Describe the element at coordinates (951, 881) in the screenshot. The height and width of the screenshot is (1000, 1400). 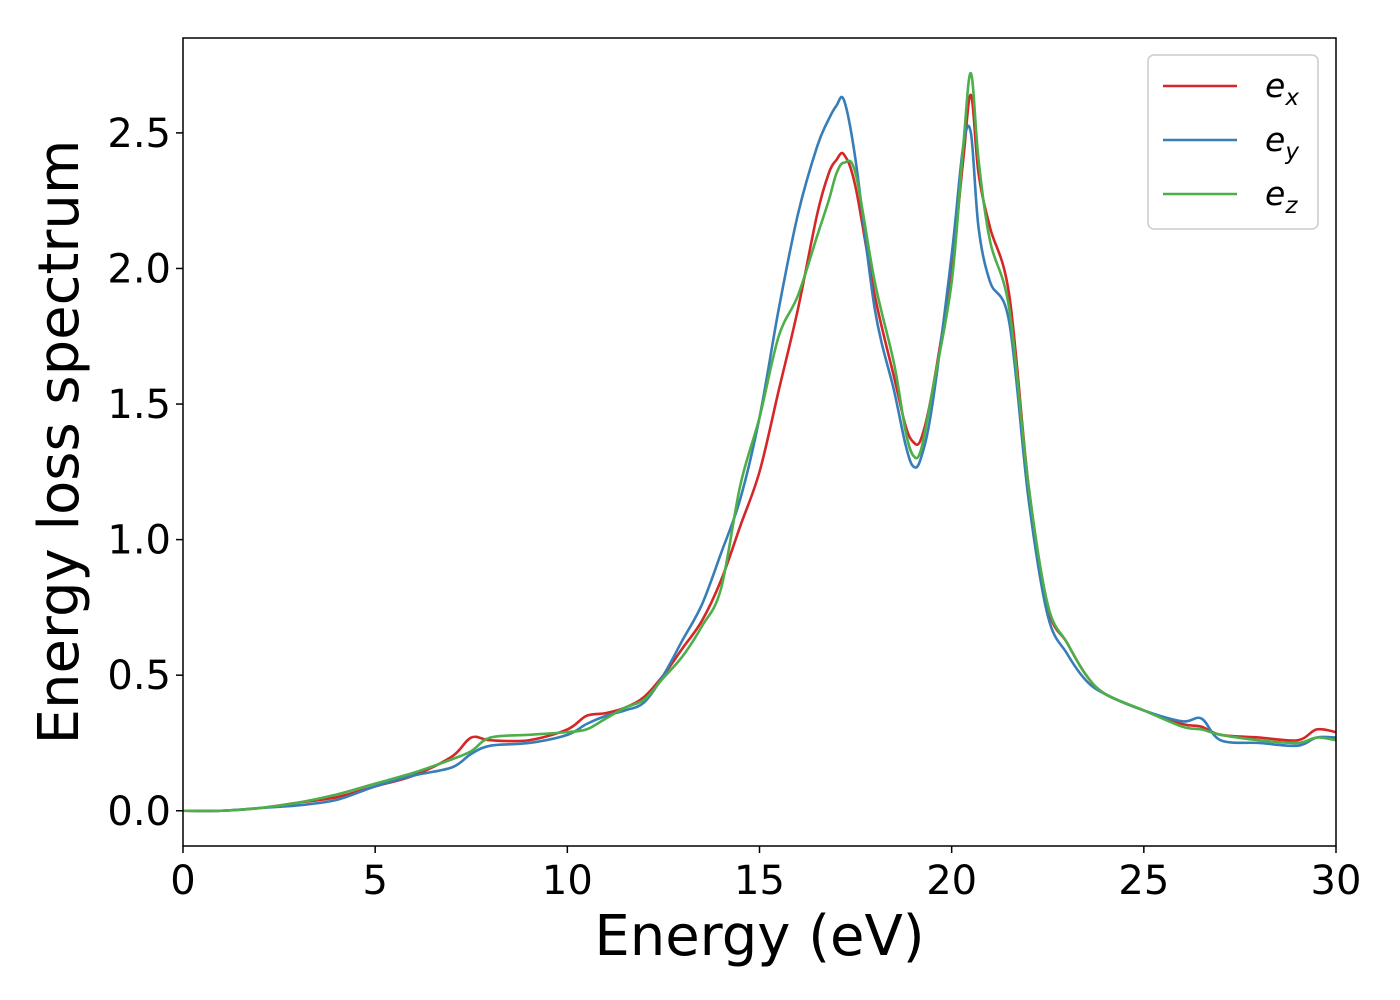
I see `x-tick-label: 20` at that location.